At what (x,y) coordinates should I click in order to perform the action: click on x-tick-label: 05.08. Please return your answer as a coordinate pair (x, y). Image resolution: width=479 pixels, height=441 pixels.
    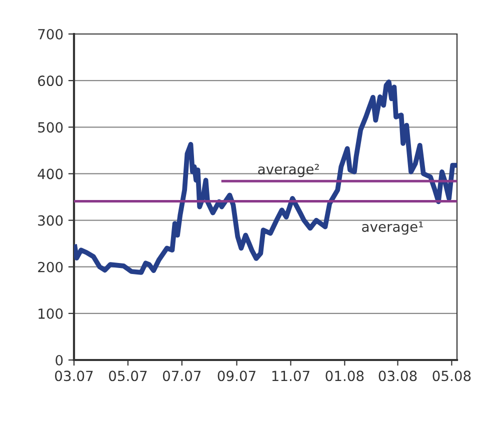
    Looking at the image, I should click on (451, 376).